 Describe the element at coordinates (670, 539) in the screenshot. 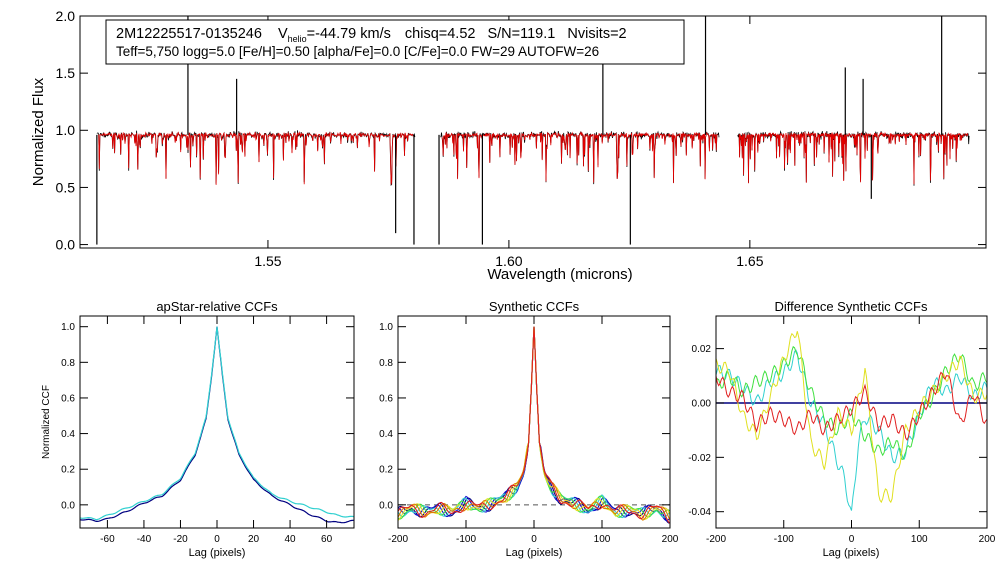

I see `synthetic-ccf-xtick-label: 200` at that location.